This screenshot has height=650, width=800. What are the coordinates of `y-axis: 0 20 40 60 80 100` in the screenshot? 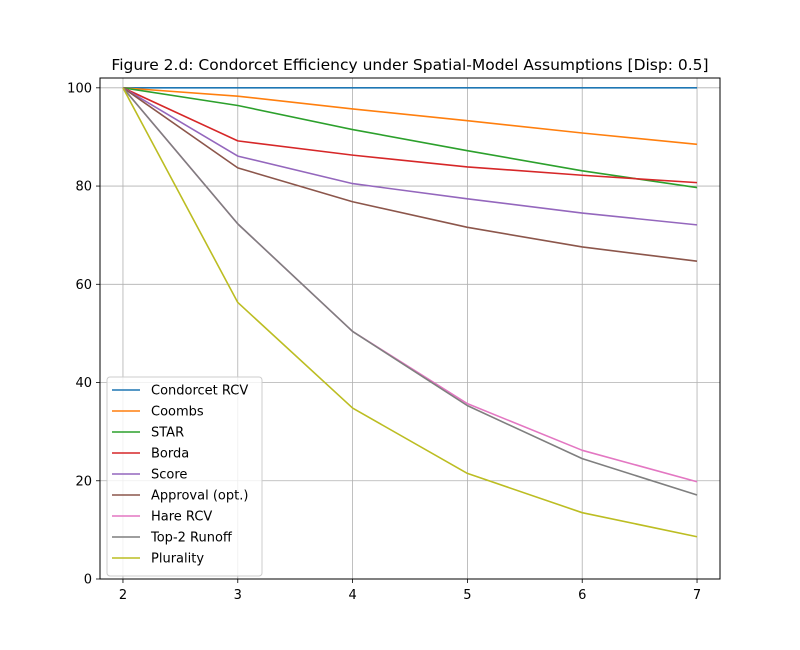 It's located at (83, 334).